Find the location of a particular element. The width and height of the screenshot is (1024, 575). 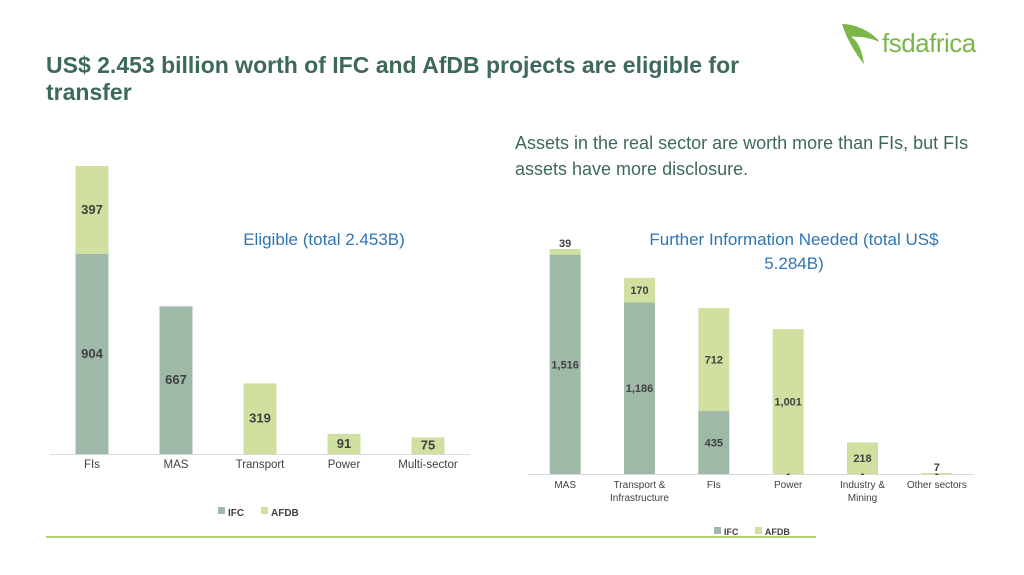

further-info-bar-afdb-fis is located at coordinates (714, 360).